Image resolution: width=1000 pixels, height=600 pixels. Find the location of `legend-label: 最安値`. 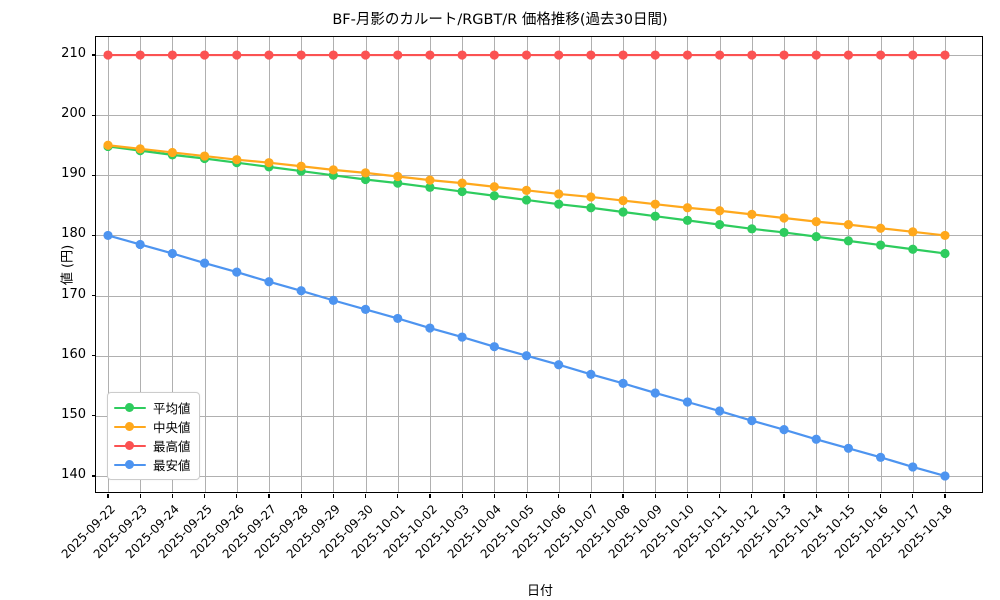

legend-label: 最安値 is located at coordinates (172, 465).